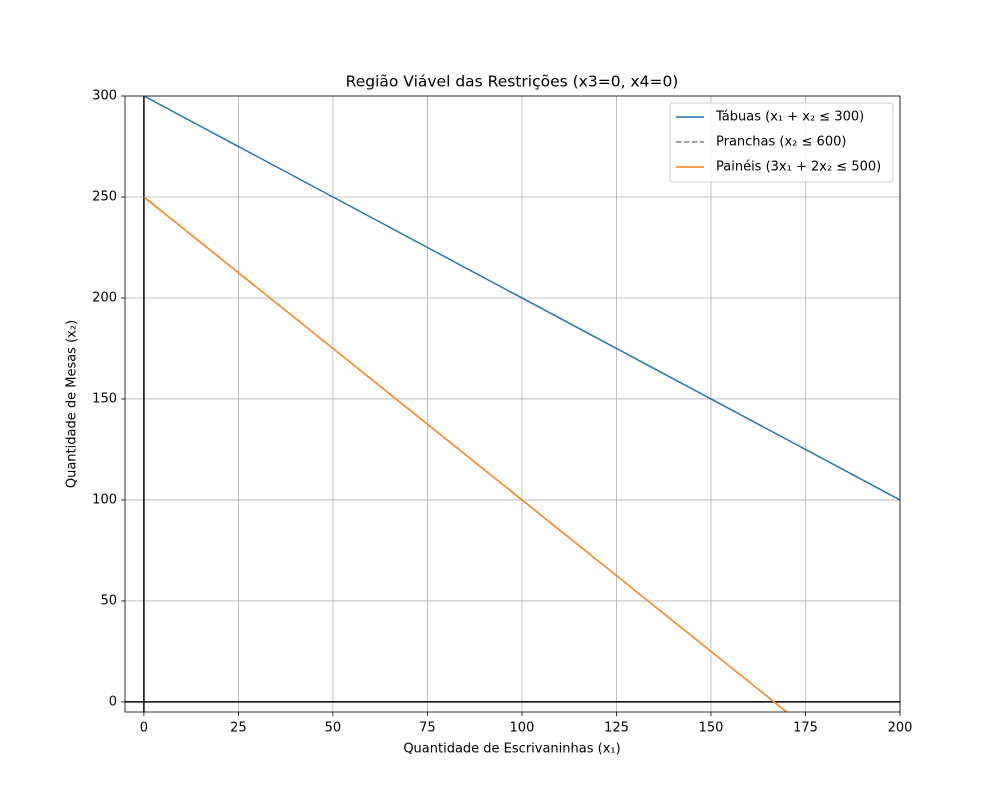 This screenshot has height=800, width=1000. Describe the element at coordinates (522, 728) in the screenshot. I see `x-tick-label: 100` at that location.